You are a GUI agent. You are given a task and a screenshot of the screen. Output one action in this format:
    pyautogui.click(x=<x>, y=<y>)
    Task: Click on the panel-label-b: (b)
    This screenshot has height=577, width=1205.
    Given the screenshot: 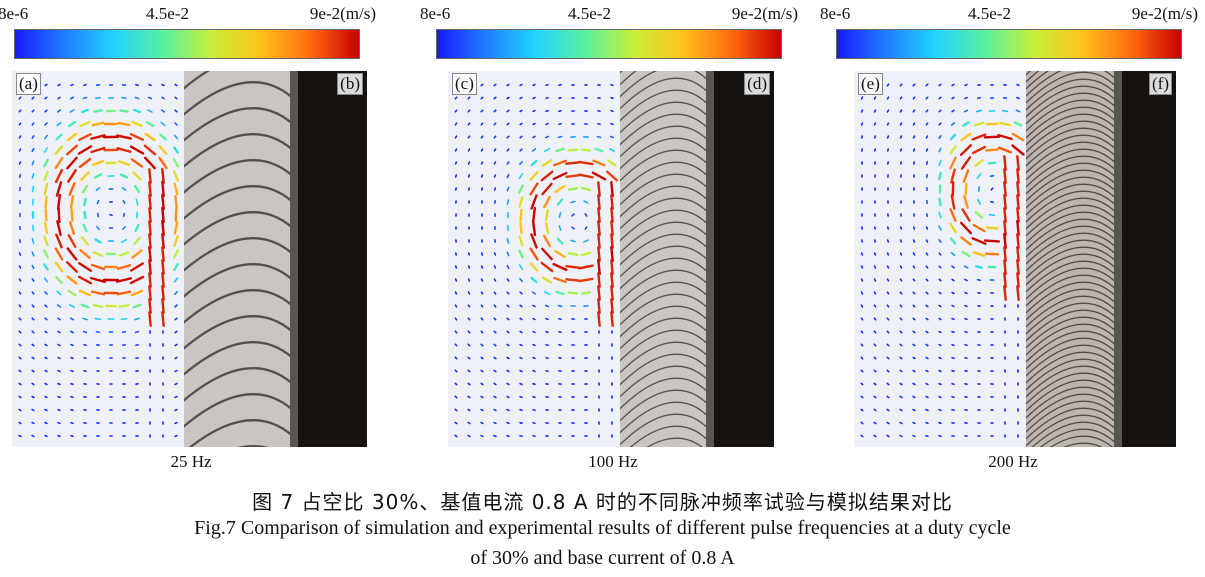 What is the action you would take?
    pyautogui.click(x=350, y=84)
    